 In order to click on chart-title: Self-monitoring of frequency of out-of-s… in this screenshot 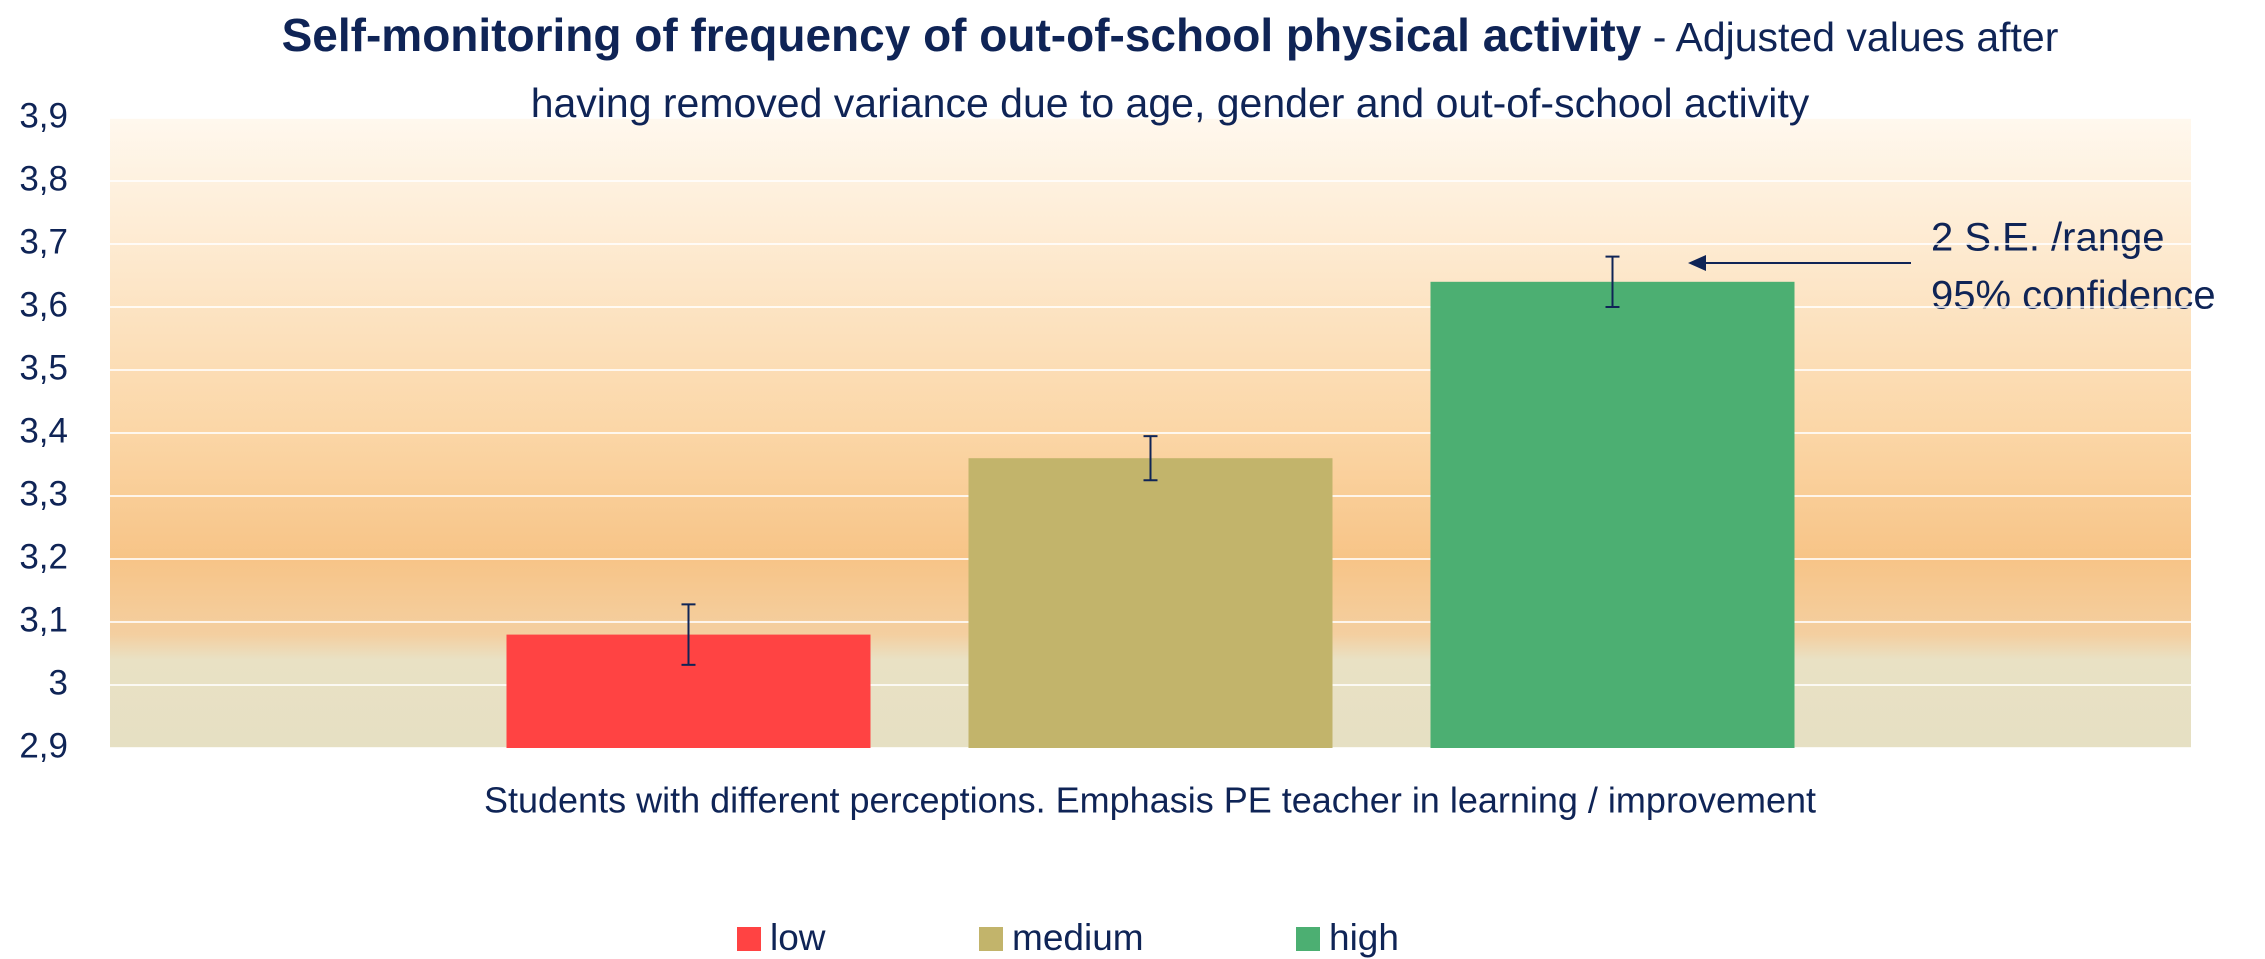, I will do `click(961, 35)`.